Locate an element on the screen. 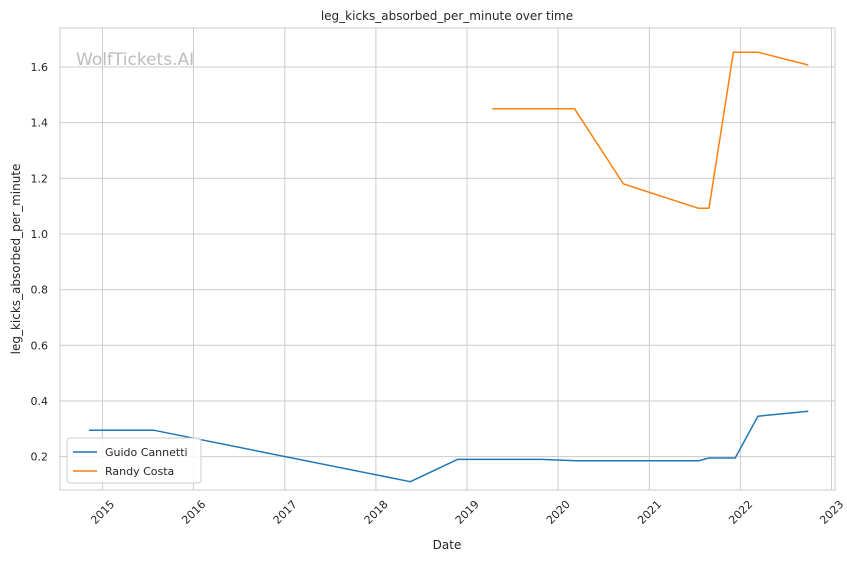 The width and height of the screenshot is (847, 561). x-tick-label: 2022 is located at coordinates (740, 512).